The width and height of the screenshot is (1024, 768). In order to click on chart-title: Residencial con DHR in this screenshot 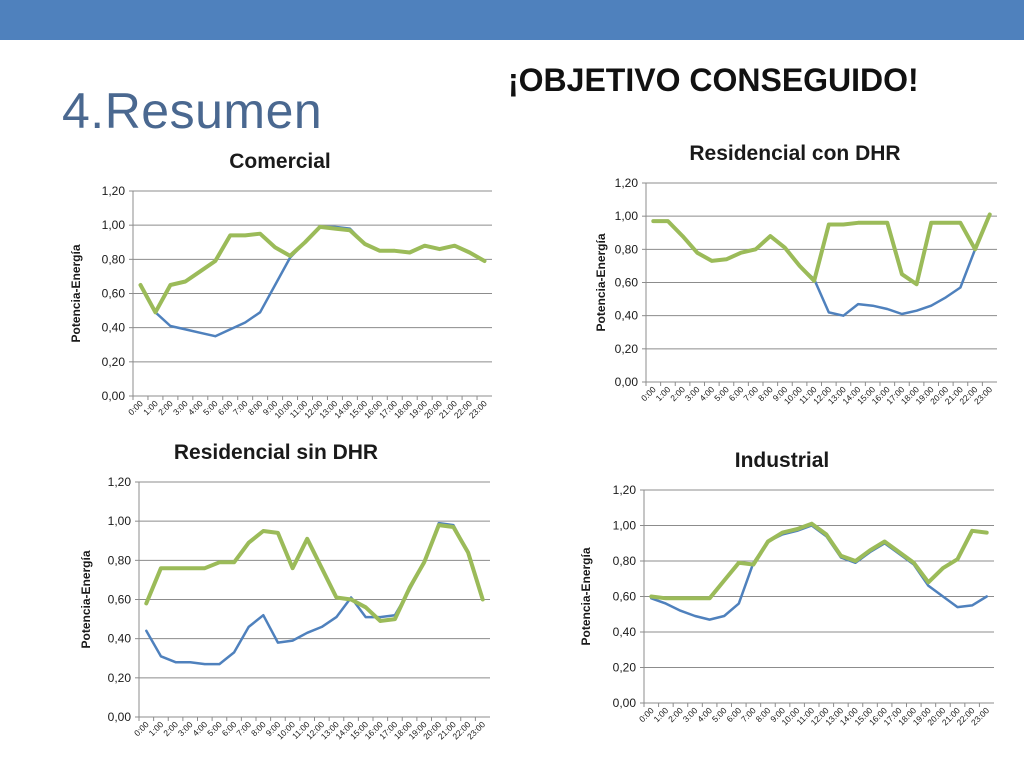, I will do `click(794, 153)`.